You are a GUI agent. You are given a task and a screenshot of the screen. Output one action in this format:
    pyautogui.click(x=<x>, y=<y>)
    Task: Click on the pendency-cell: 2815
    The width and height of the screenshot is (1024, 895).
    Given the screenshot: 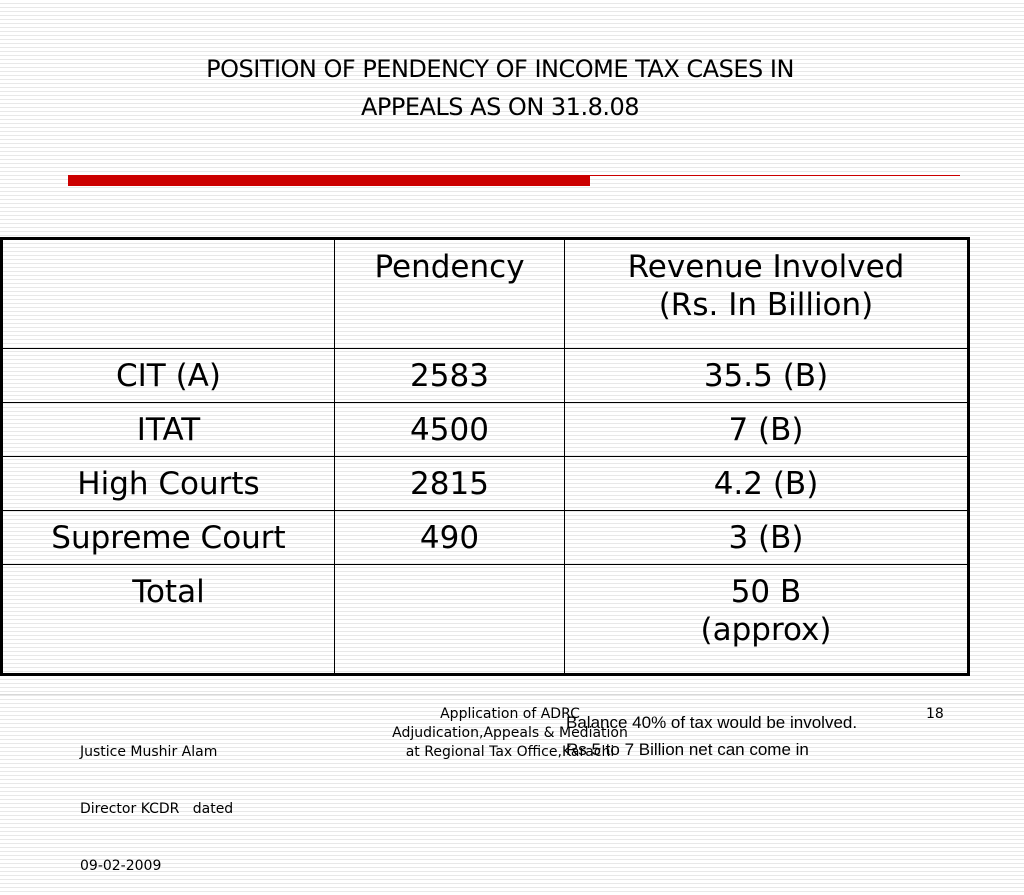 What is the action you would take?
    pyautogui.click(x=449, y=483)
    